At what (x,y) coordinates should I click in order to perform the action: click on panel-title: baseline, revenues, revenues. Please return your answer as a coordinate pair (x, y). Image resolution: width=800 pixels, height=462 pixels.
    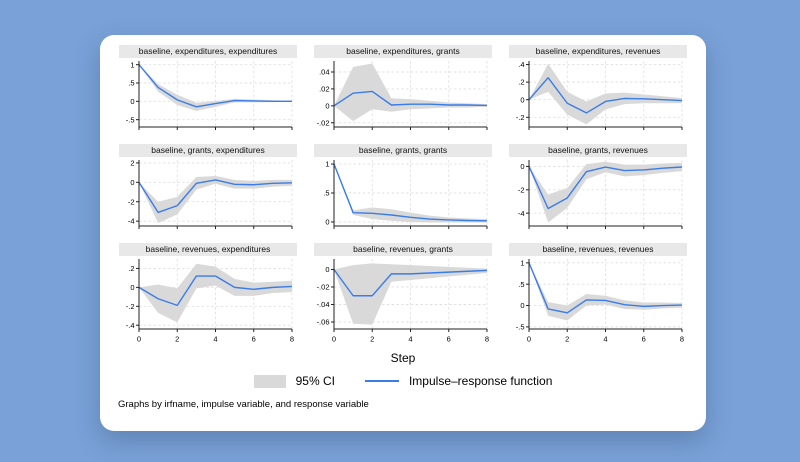
    Looking at the image, I should click on (598, 249).